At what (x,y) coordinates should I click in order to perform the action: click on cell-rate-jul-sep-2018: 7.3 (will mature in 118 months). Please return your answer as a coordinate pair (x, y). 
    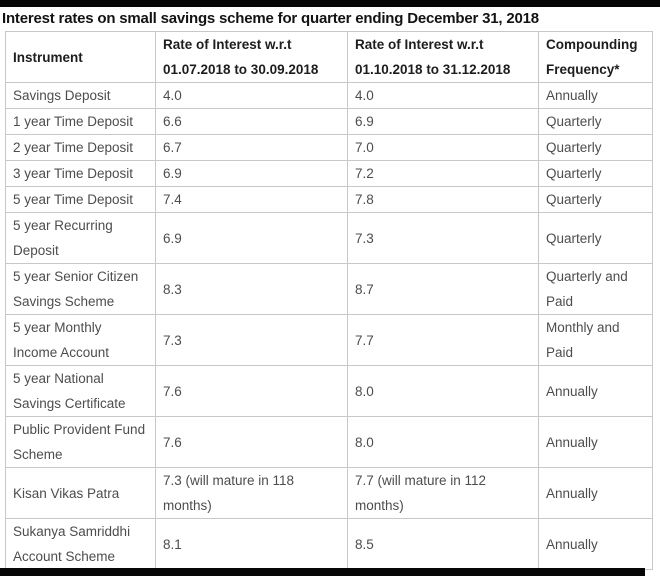
    Looking at the image, I should click on (251, 493).